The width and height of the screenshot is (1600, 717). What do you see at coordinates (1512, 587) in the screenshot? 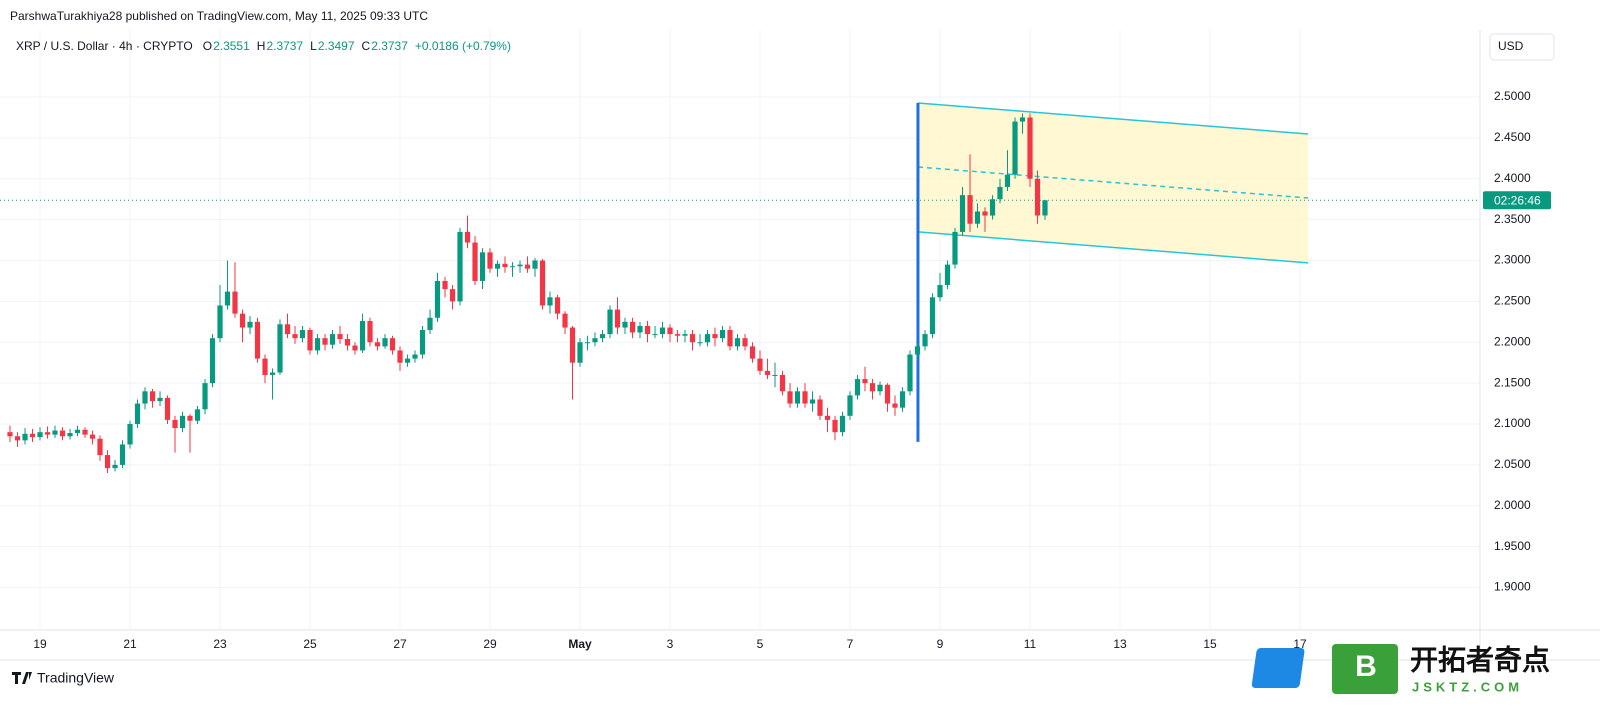
I see `y-tick-label: 1.9000` at bounding box center [1512, 587].